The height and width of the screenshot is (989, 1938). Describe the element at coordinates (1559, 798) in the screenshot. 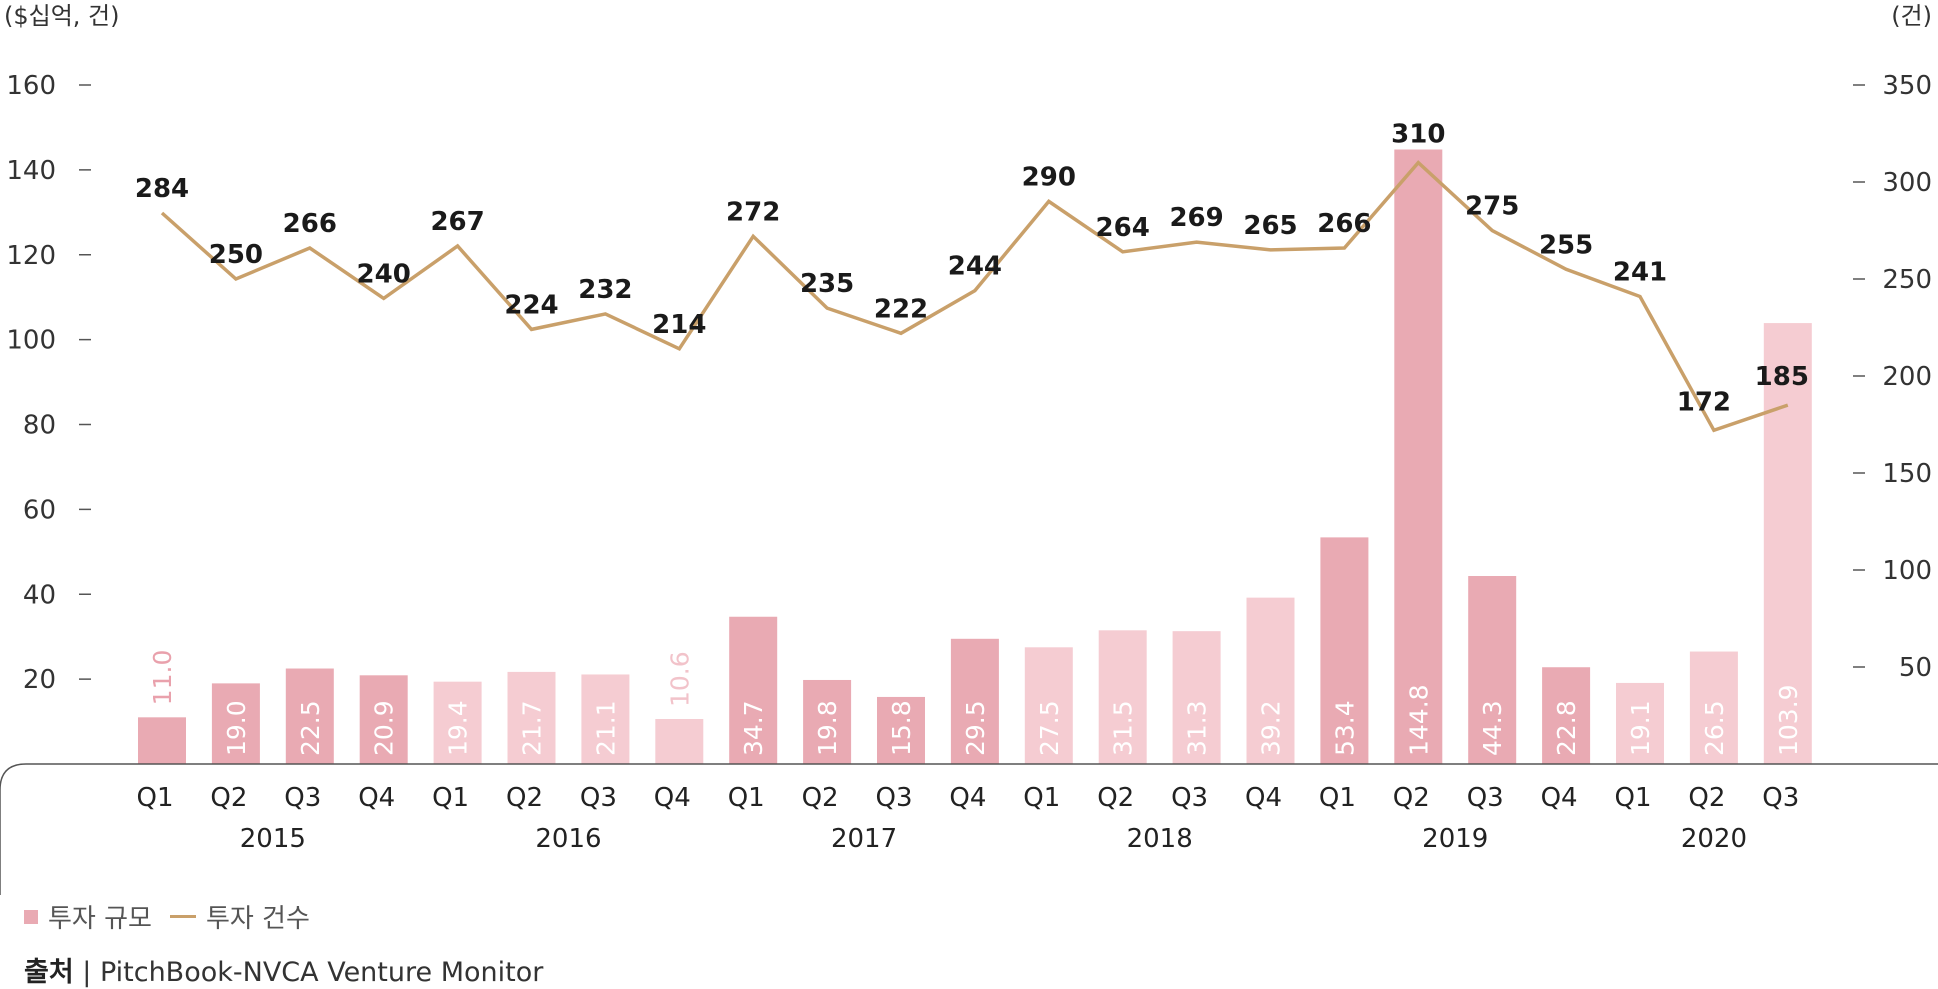

I see `x-category-label: Q4` at that location.